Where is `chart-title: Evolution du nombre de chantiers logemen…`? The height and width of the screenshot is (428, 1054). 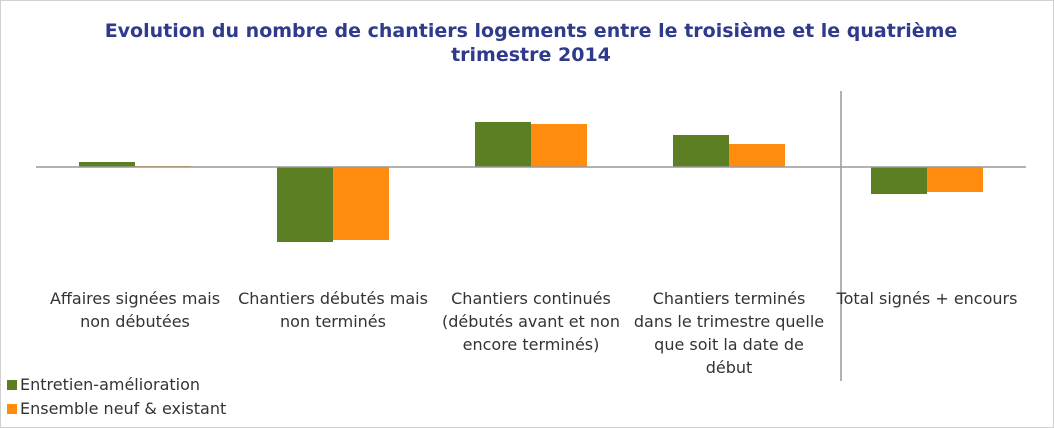
chart-title: Evolution du nombre de chantiers logemen… is located at coordinates (531, 43).